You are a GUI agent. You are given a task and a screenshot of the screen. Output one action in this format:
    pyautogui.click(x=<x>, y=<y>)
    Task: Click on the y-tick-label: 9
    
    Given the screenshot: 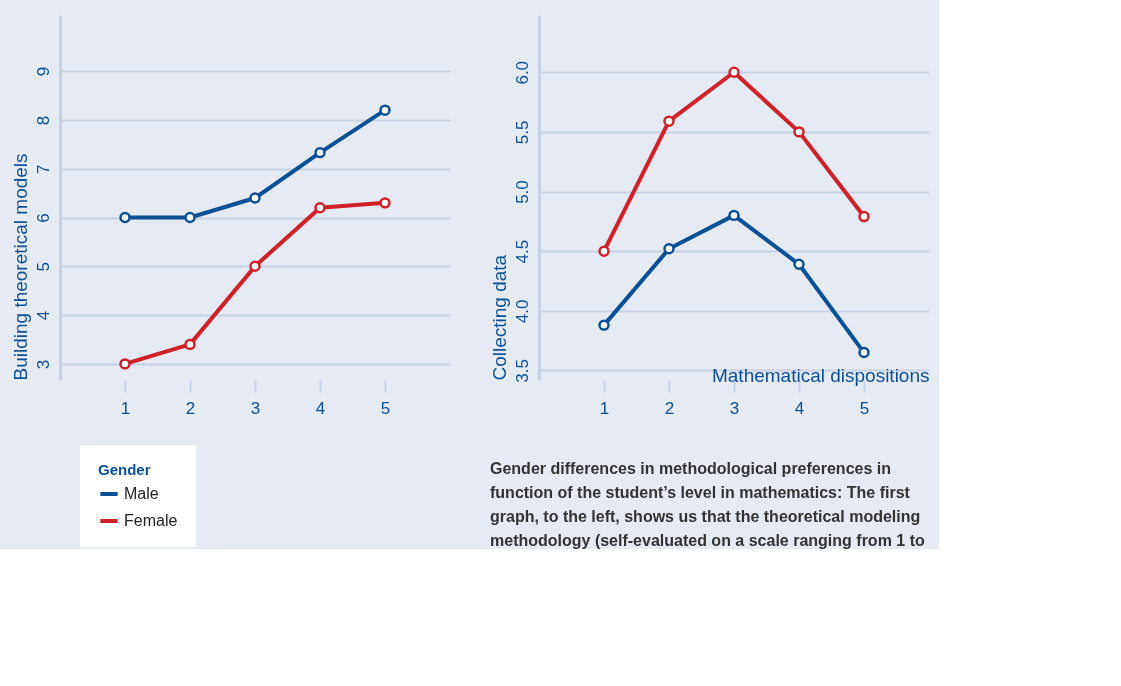 What is the action you would take?
    pyautogui.click(x=43, y=71)
    